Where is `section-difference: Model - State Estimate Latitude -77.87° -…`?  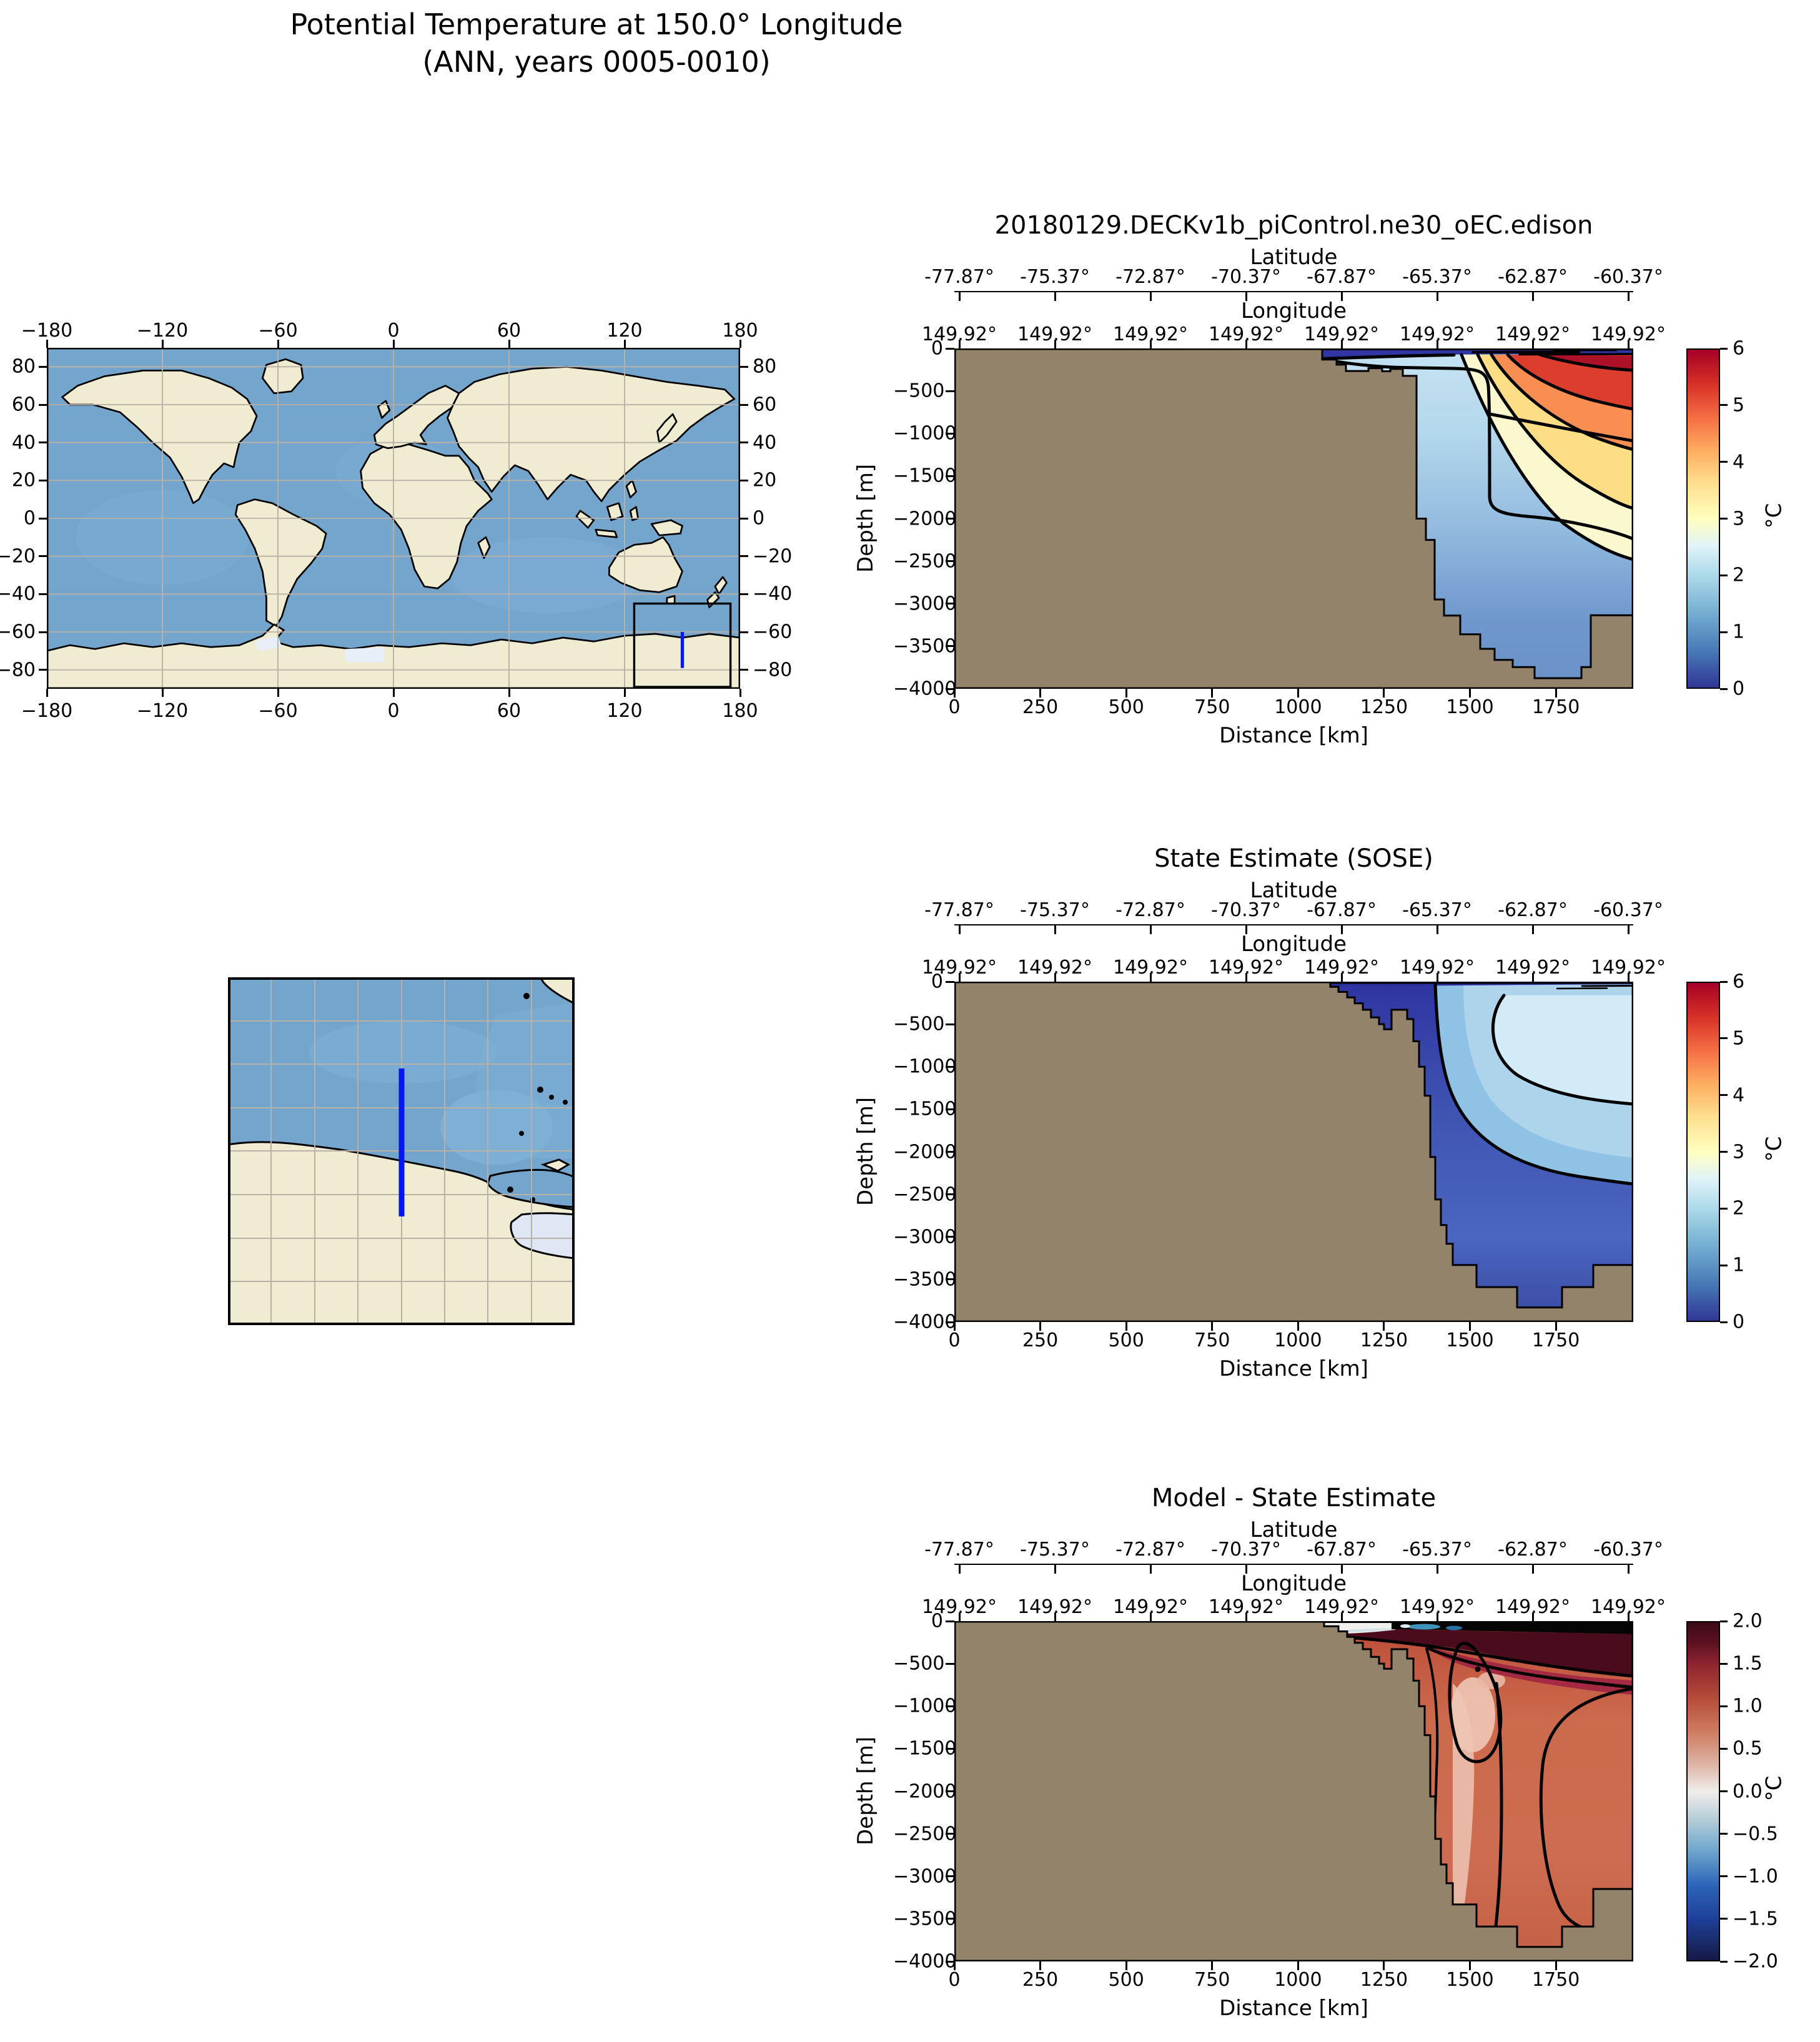 section-difference: Model - State Estimate Latitude -77.87° -… is located at coordinates (1325, 1762).